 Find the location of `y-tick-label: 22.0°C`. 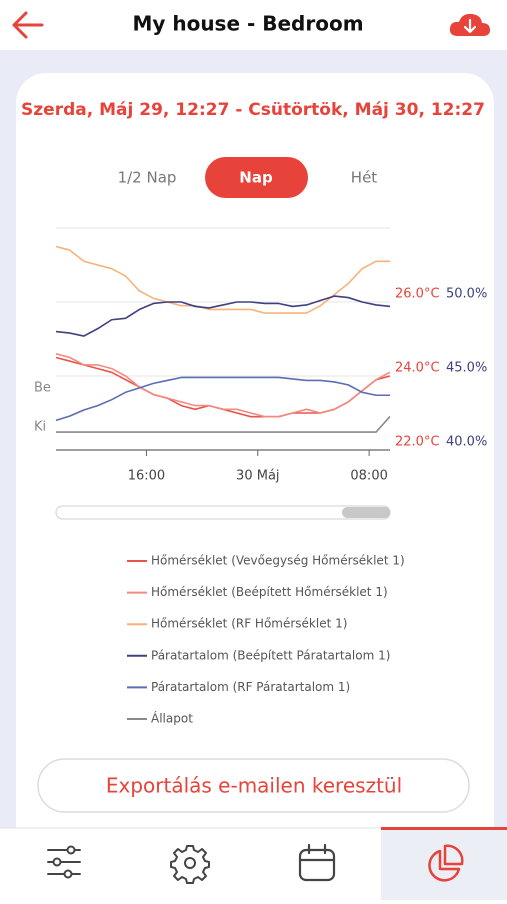

y-tick-label: 22.0°C is located at coordinates (417, 442).